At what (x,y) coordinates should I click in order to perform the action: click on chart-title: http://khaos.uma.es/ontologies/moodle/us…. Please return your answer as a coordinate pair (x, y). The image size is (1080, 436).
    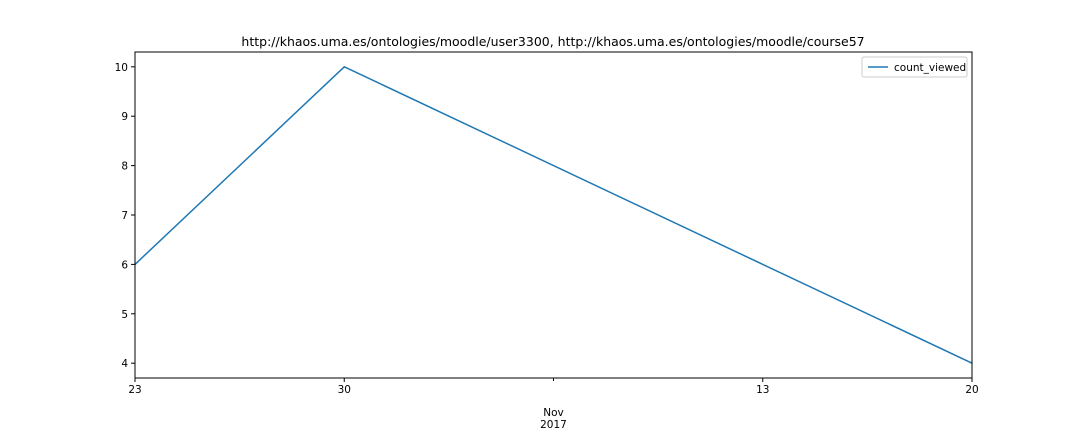
    Looking at the image, I should click on (552, 41).